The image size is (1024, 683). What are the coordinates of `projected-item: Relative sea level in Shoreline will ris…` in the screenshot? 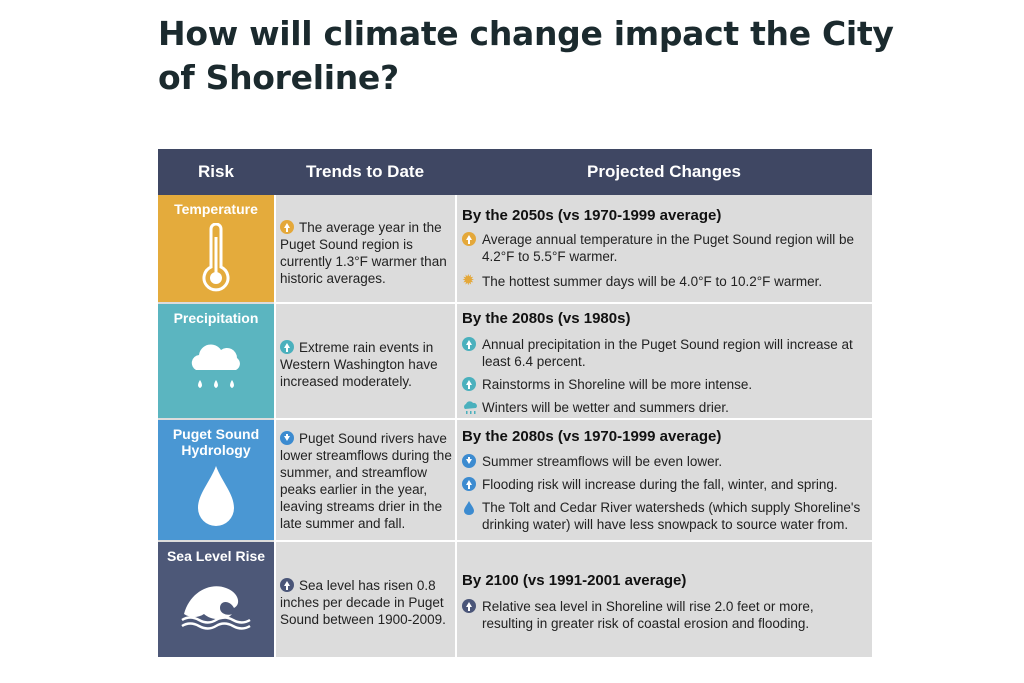 It's located at (662, 615).